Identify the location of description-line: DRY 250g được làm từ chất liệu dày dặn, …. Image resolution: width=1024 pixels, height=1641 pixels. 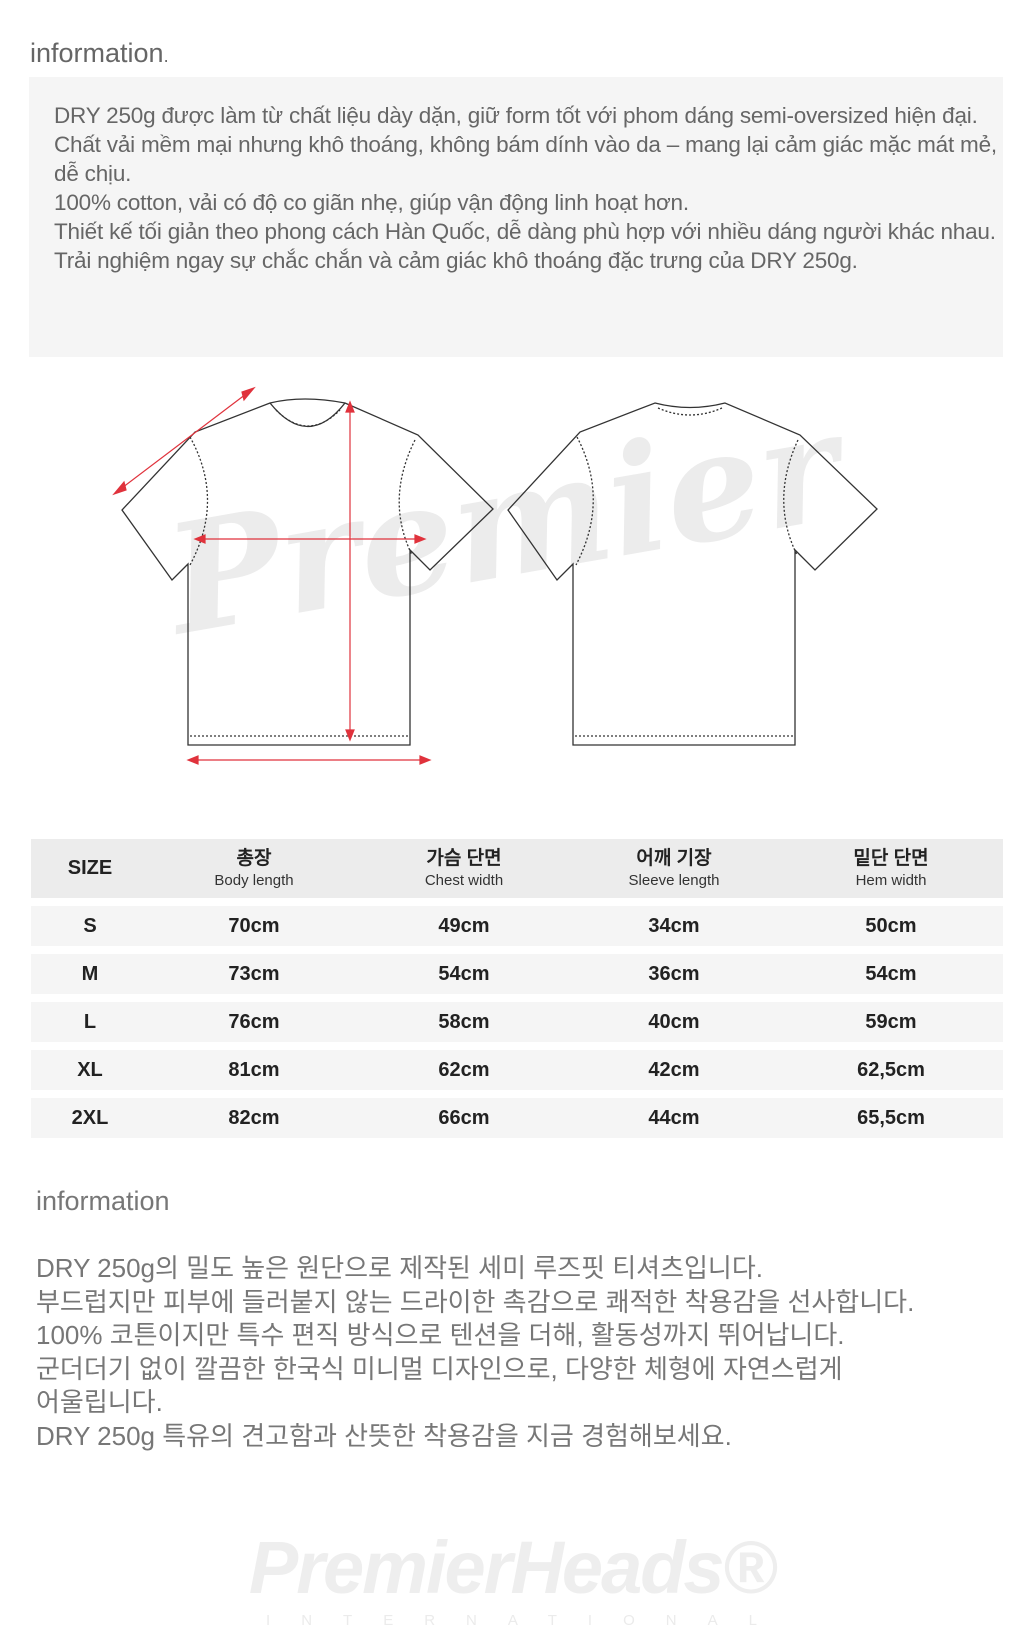
(516, 115).